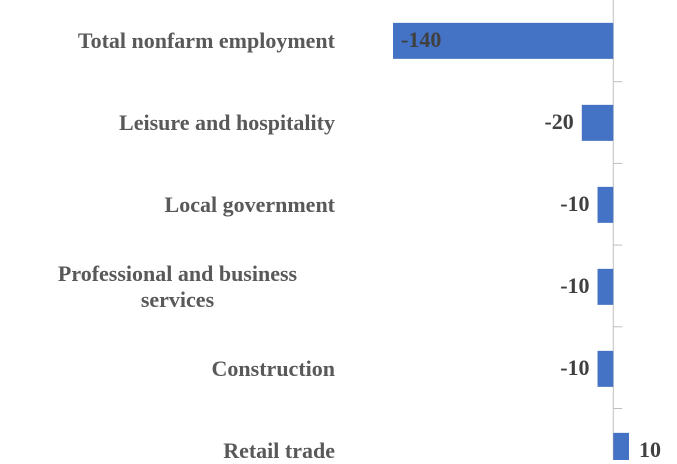 This screenshot has height=464, width=677. I want to click on category-text: Leisure and hospitality, so click(227, 122).